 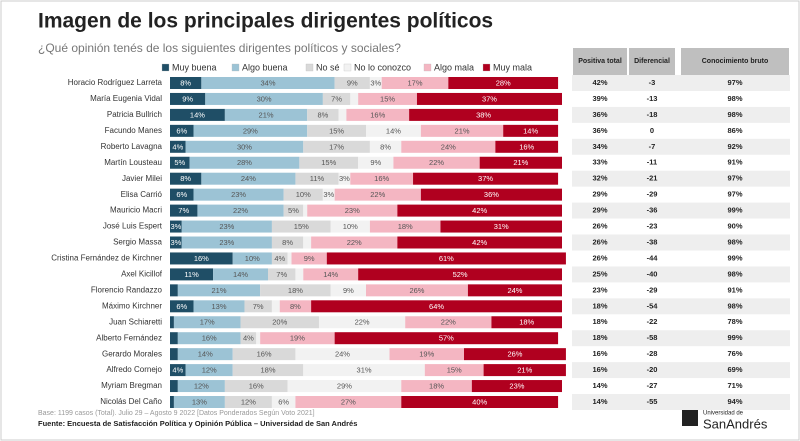 I want to click on segment-label: 31%, so click(x=501, y=226).